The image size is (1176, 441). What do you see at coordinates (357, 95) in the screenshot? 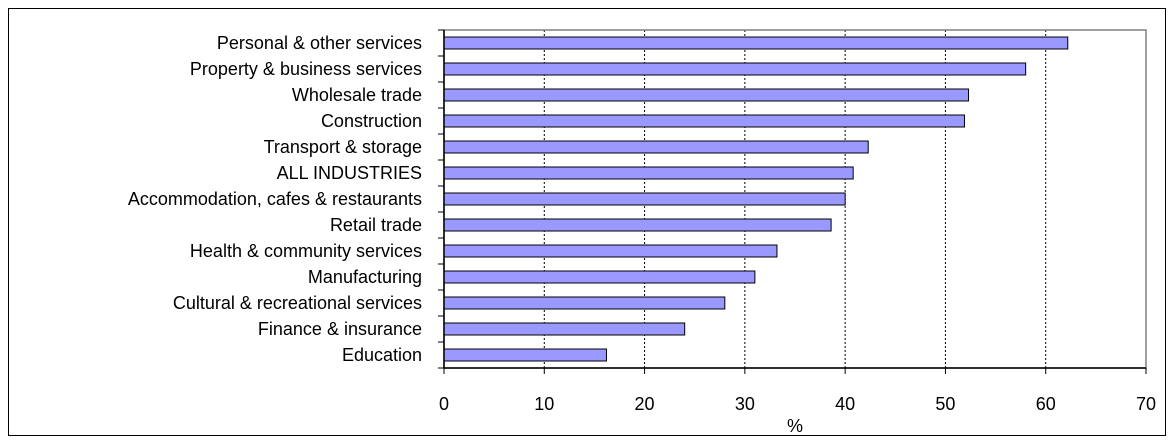
I see `category-label: Wholesale trade` at bounding box center [357, 95].